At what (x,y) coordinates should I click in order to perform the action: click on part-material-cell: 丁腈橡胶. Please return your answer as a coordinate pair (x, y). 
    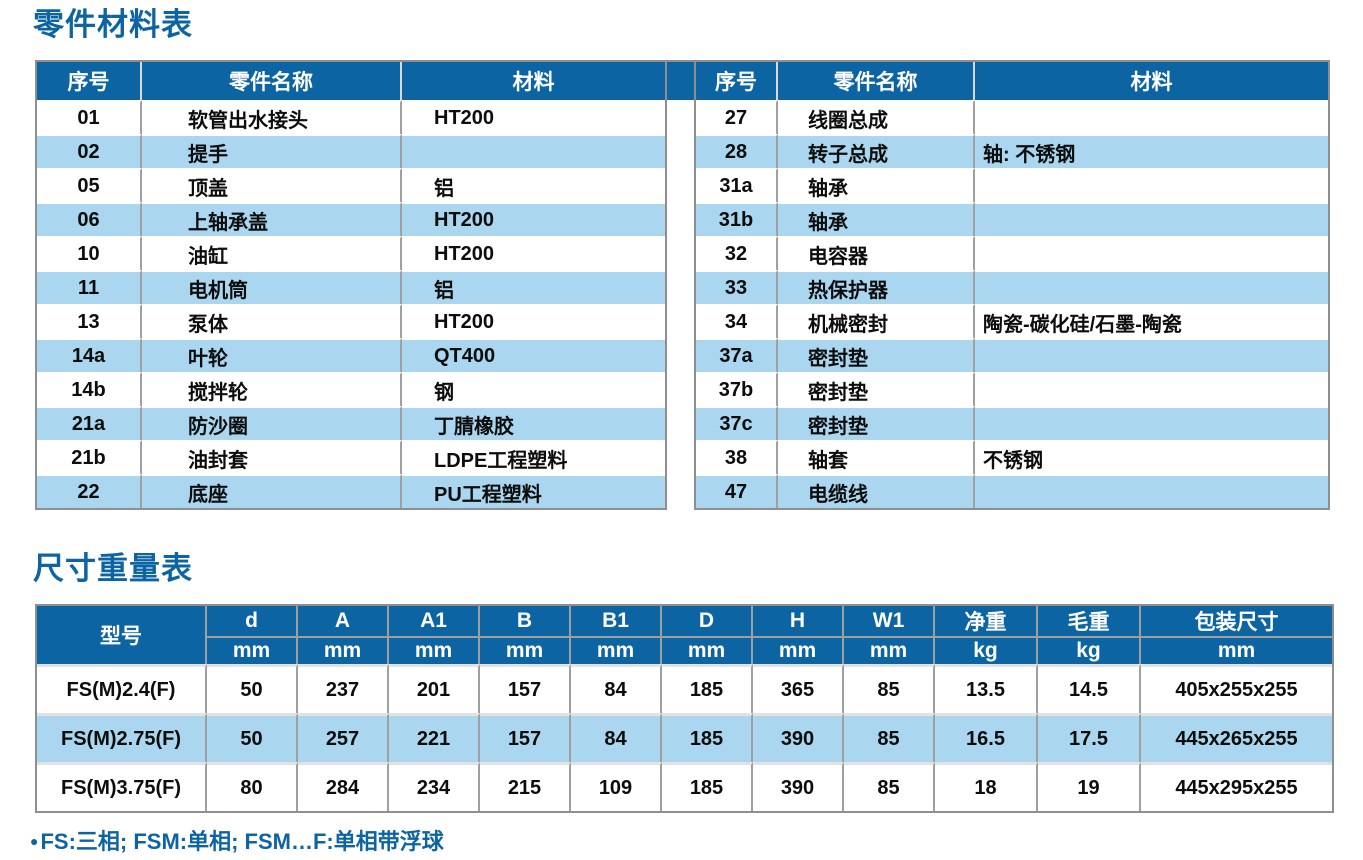
    Looking at the image, I should click on (533, 423).